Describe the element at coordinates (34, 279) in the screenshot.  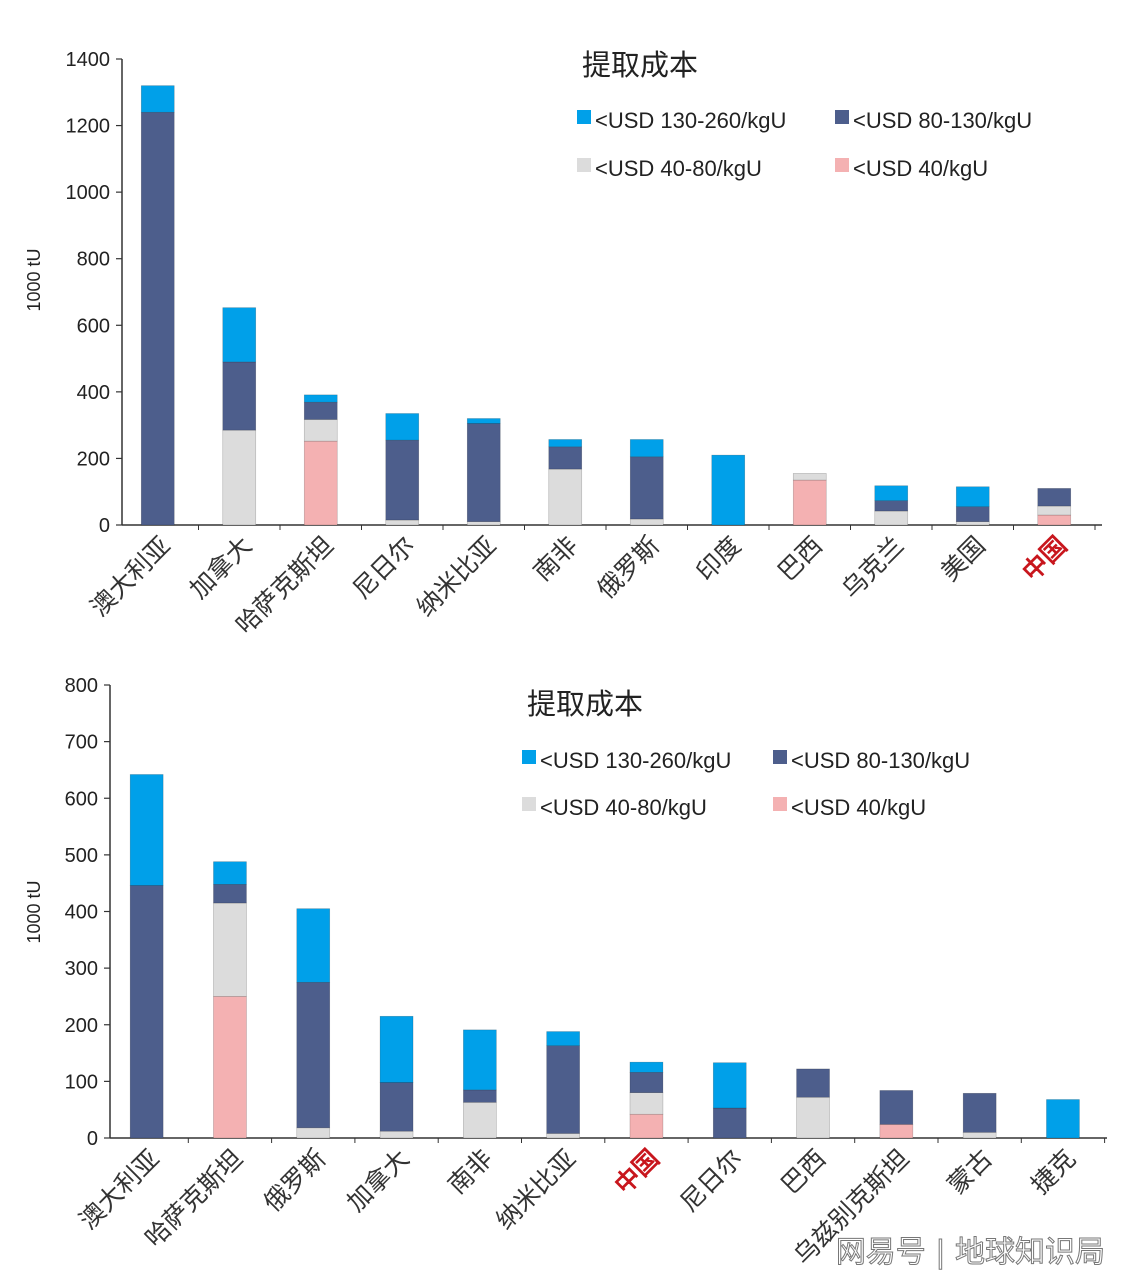
I see `y-axis-title: 1000 tU` at that location.